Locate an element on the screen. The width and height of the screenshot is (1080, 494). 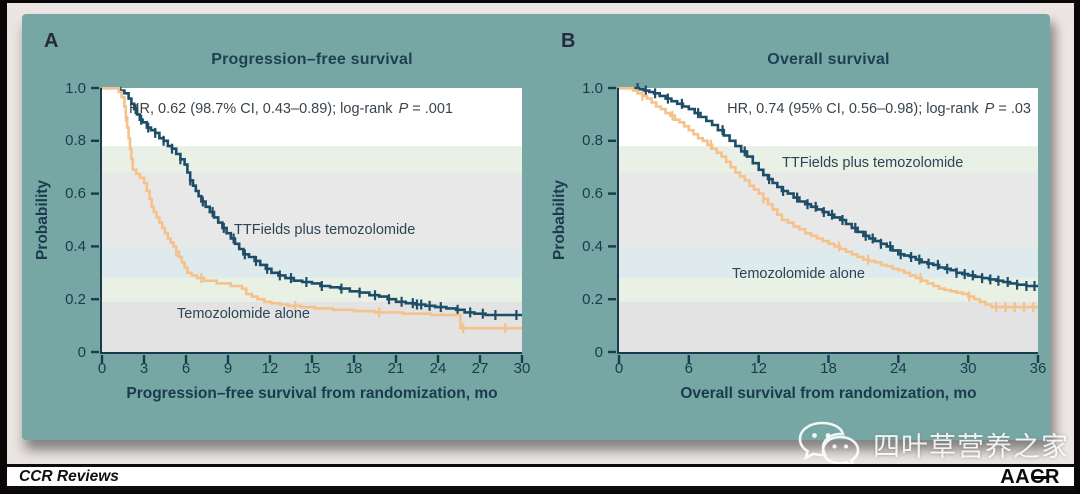
aacr-logo-text: AACR is located at coordinates (1030, 477).